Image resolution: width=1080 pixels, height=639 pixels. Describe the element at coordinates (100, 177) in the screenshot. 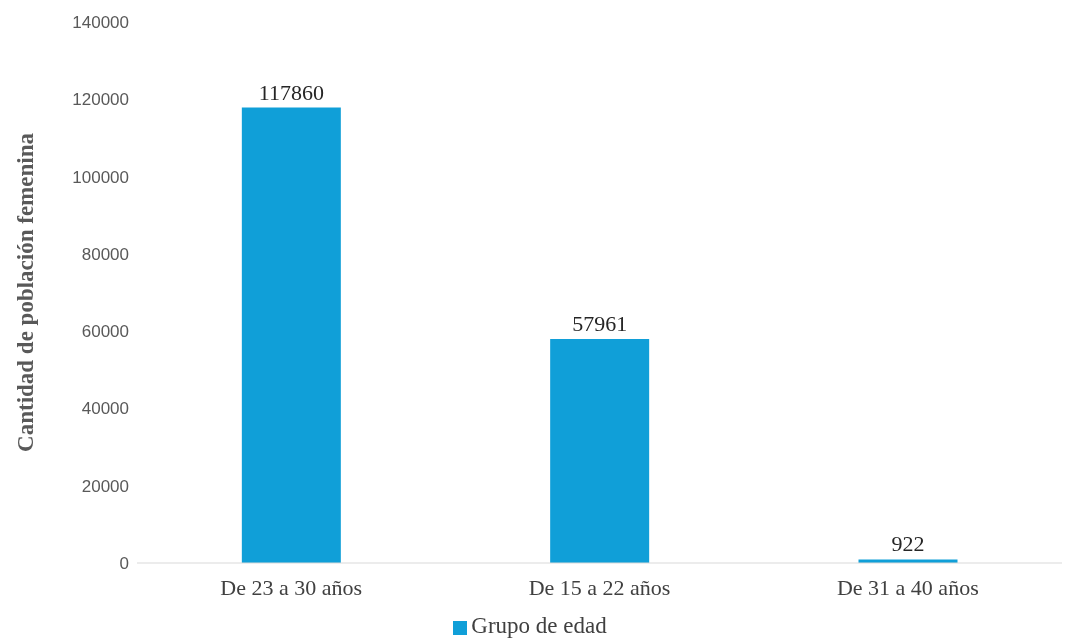

I see `y-tick-label: 100000` at that location.